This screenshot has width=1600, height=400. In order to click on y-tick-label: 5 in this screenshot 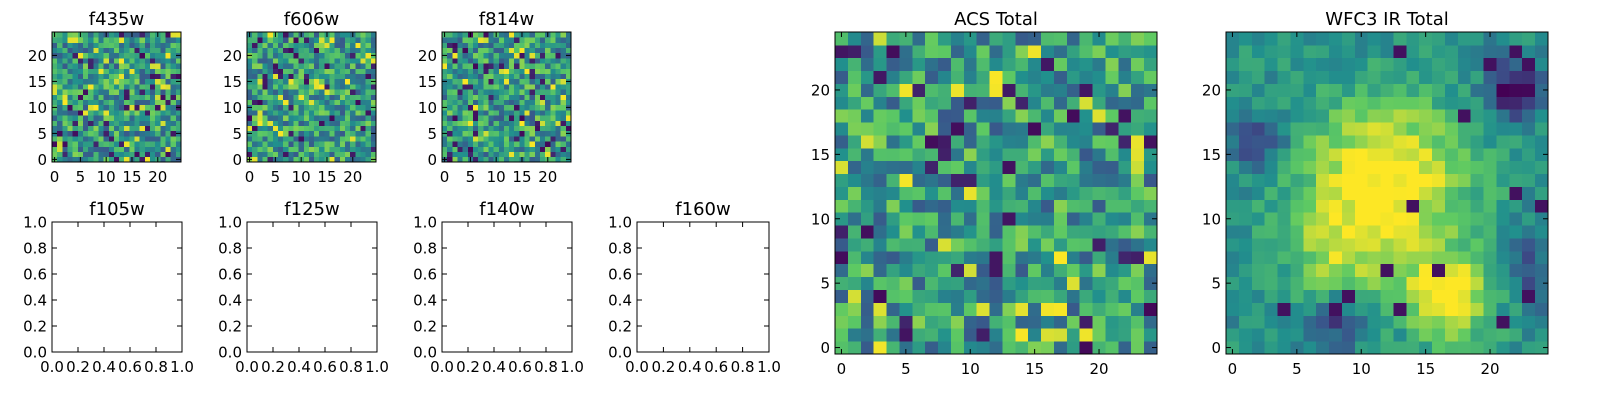, I will do `click(825, 284)`.